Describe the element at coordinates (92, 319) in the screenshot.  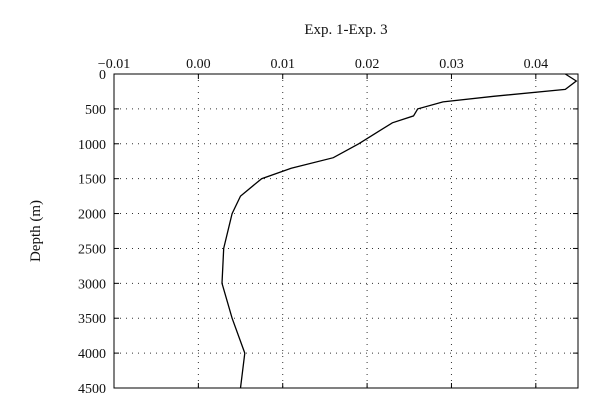
I see `y-tick-label: 3500` at that location.